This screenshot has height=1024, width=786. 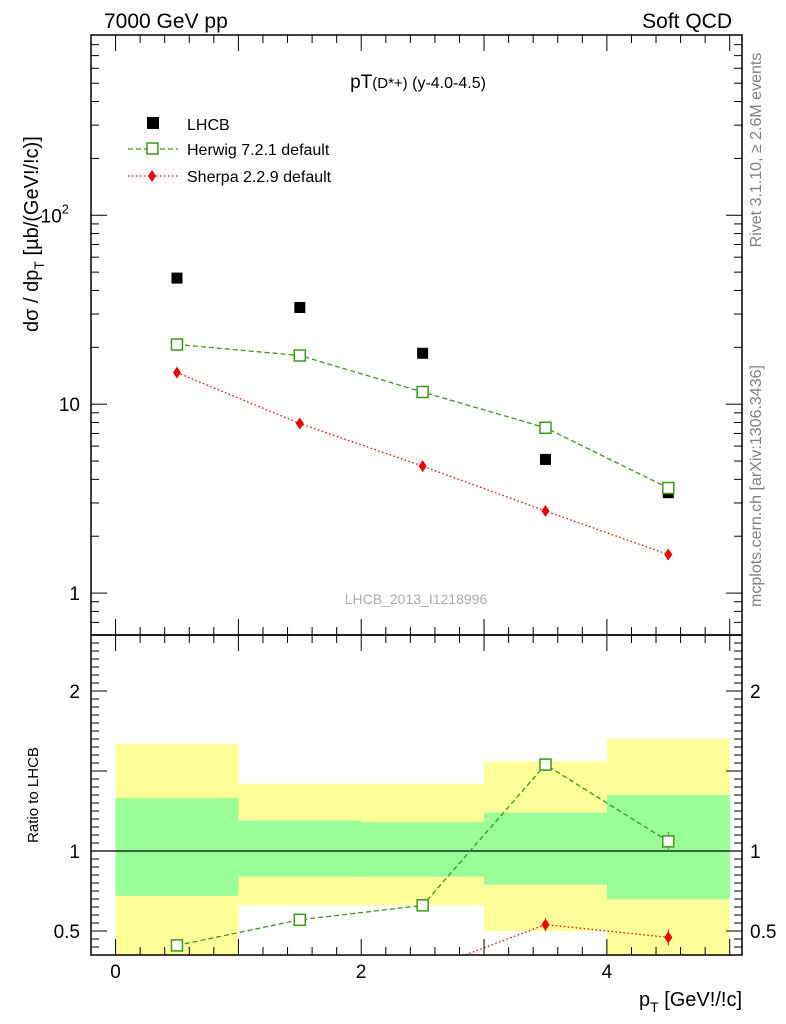 What do you see at coordinates (33, 795) in the screenshot?
I see `ratio-y-axis-label: Ratio to LHCB` at bounding box center [33, 795].